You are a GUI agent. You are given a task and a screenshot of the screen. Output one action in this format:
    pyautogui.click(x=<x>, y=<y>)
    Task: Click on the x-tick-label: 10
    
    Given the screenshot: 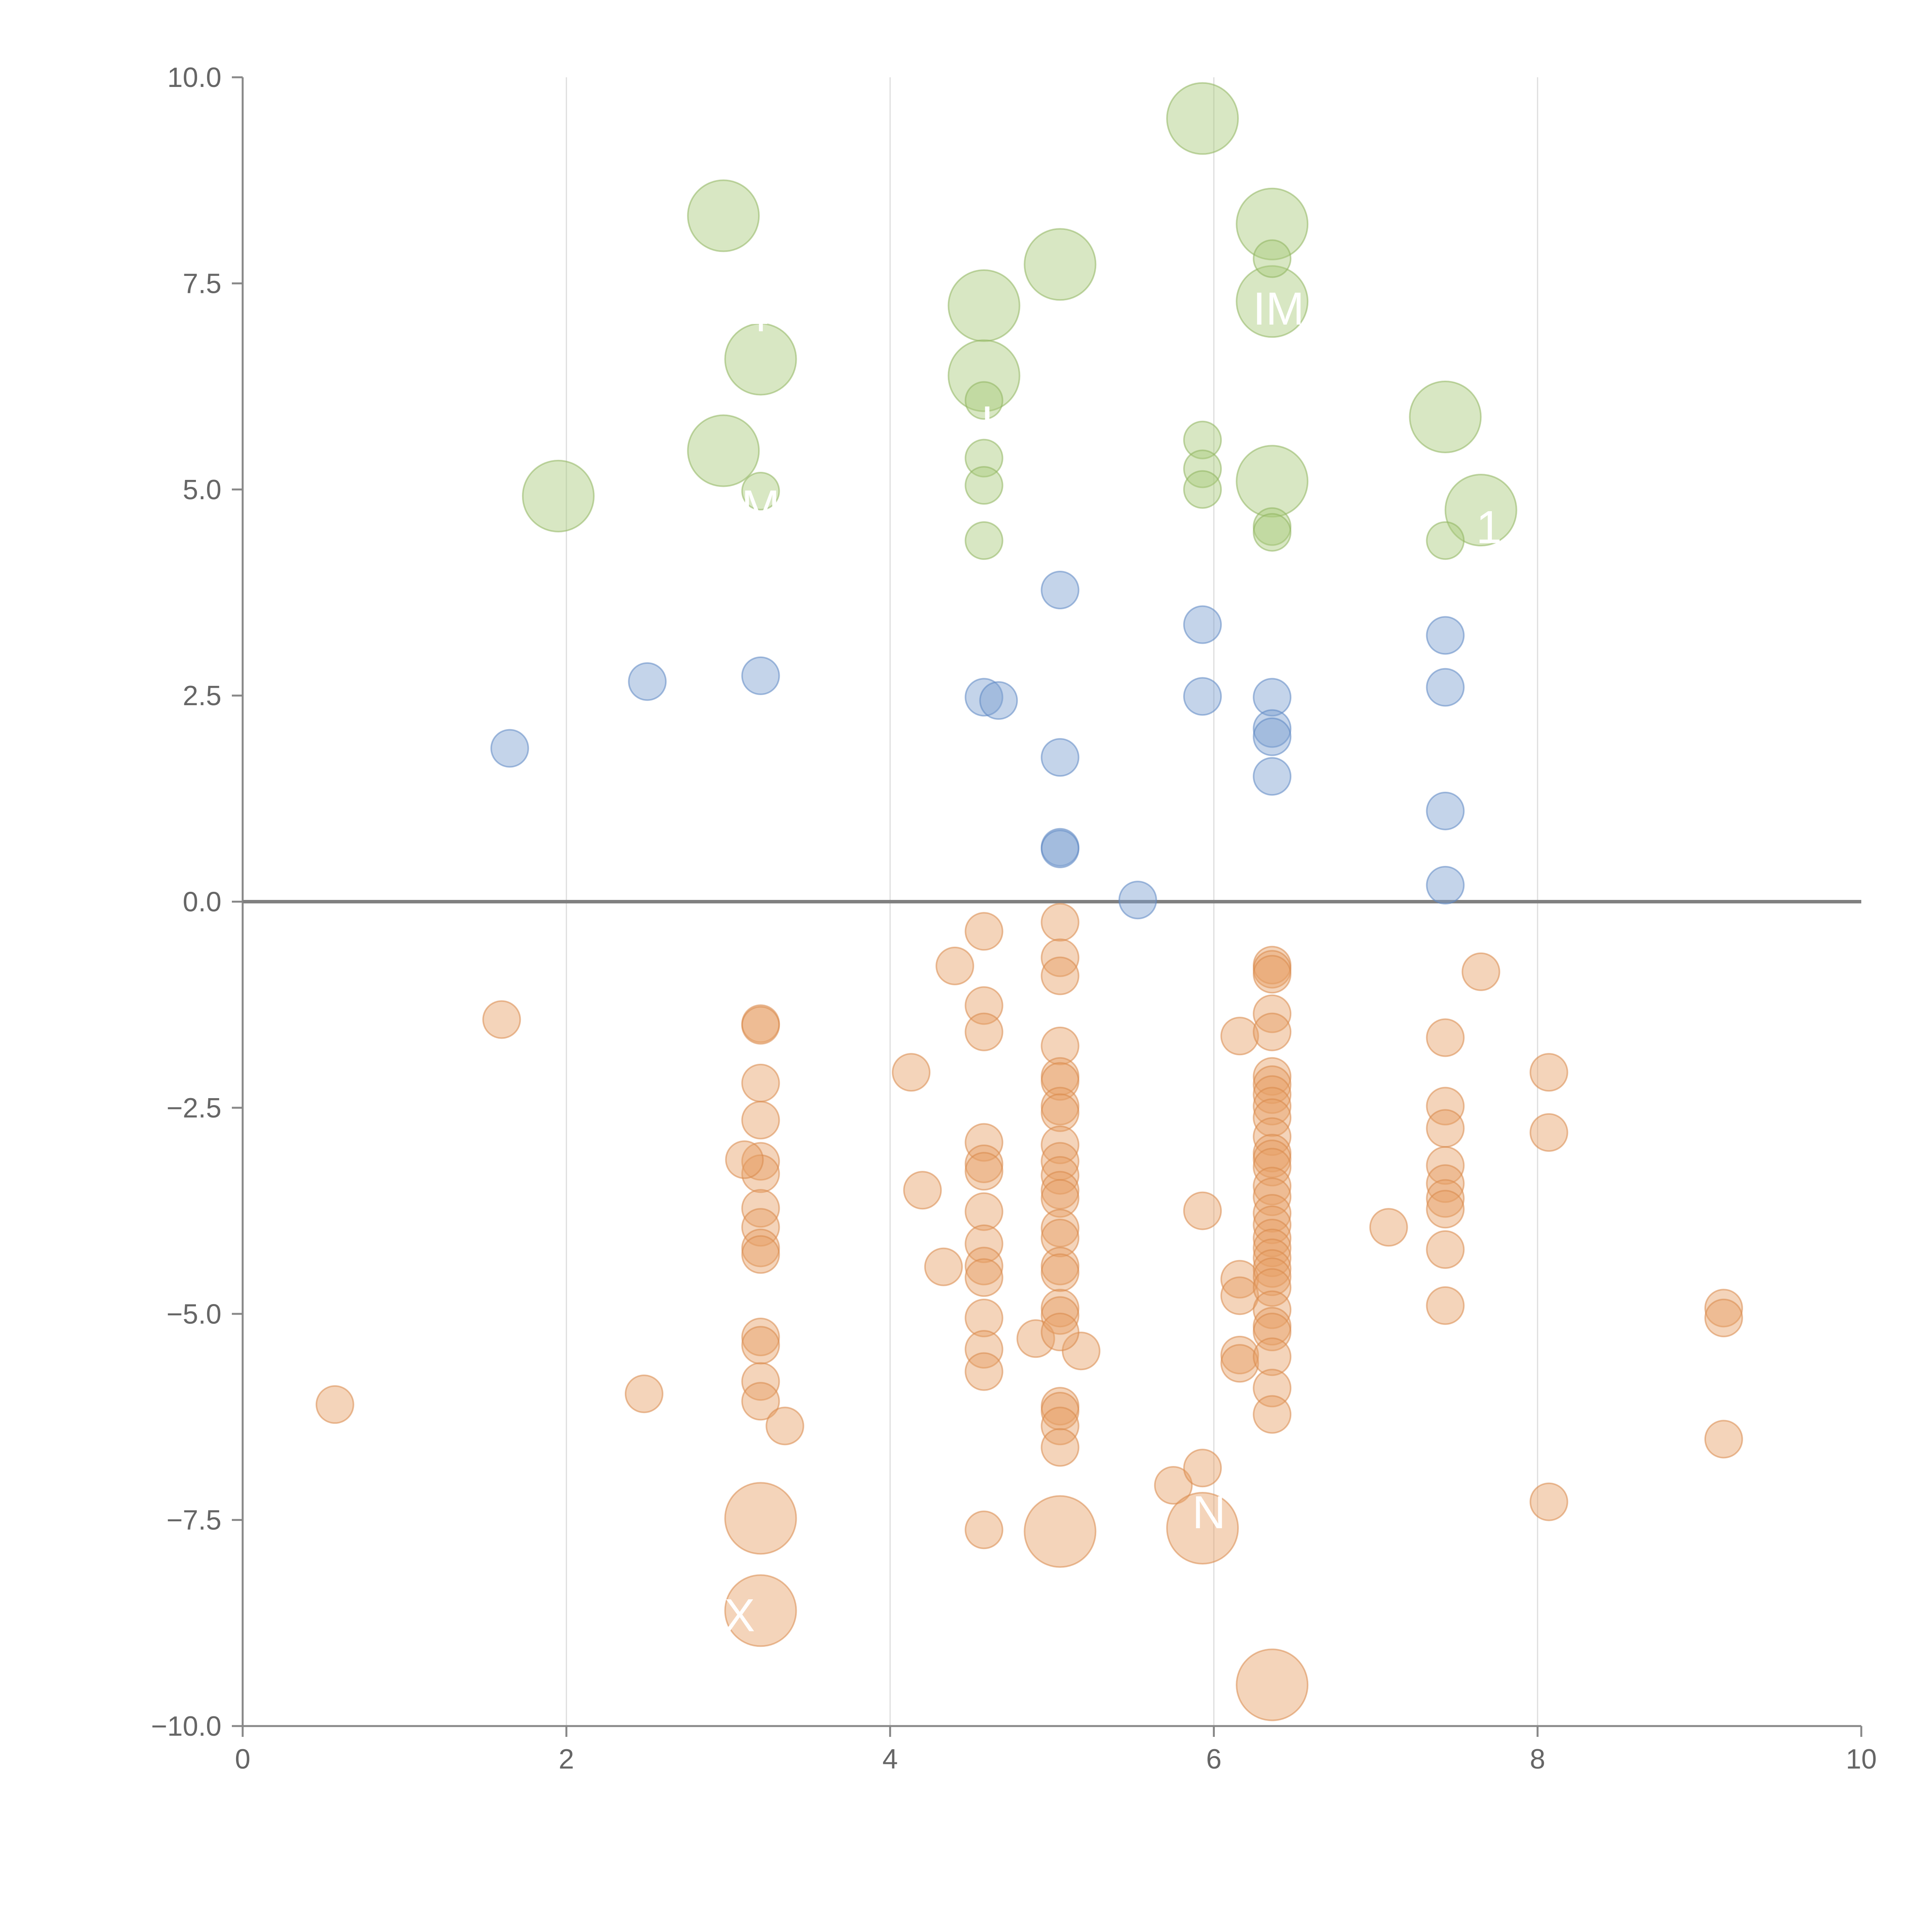 What is the action you would take?
    pyautogui.click(x=1862, y=1759)
    